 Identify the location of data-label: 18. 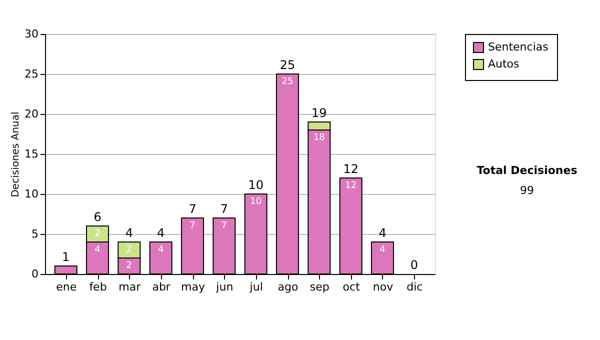
(319, 138).